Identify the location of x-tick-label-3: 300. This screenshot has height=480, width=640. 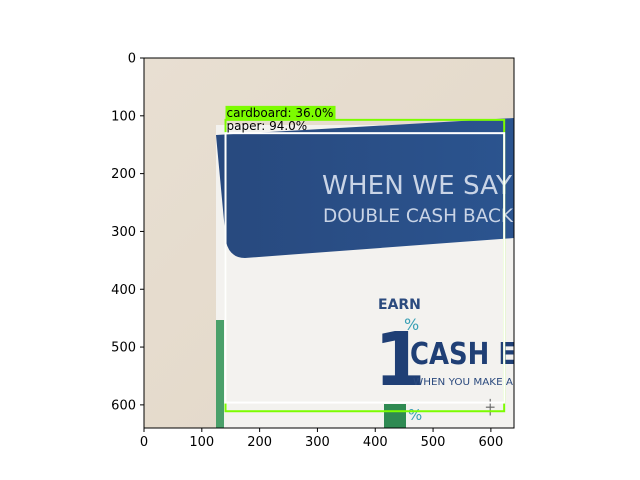
(317, 442).